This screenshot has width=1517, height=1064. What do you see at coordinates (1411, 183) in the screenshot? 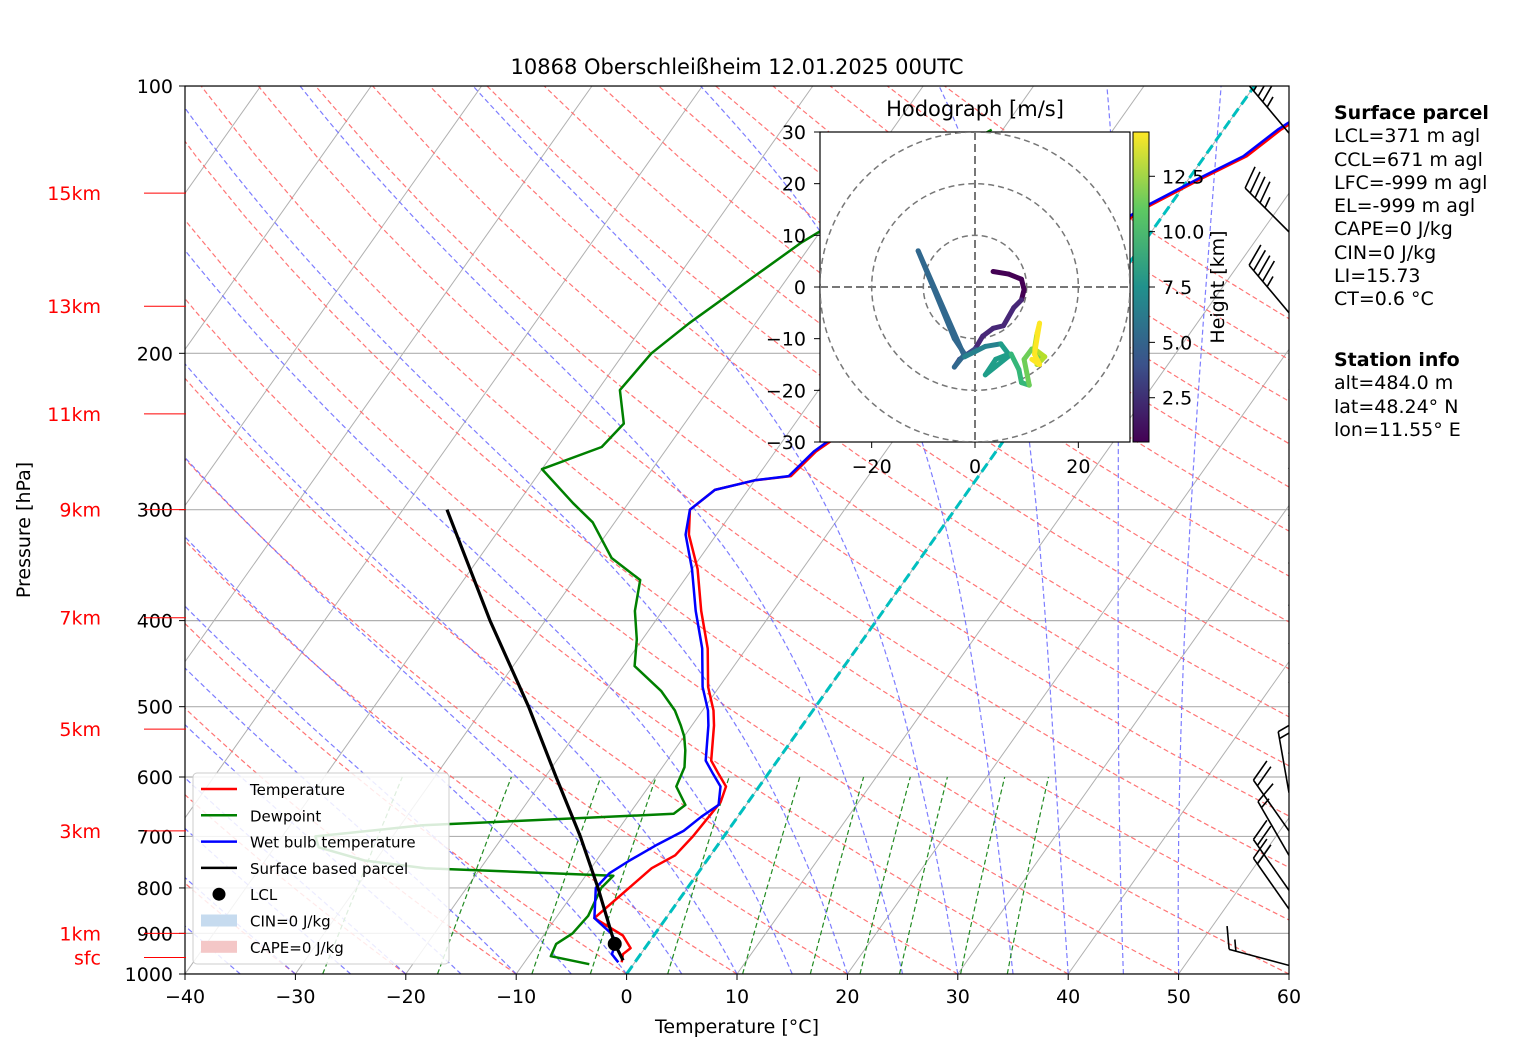
I see `info-lfc: LFC=-999 m agl` at bounding box center [1411, 183].